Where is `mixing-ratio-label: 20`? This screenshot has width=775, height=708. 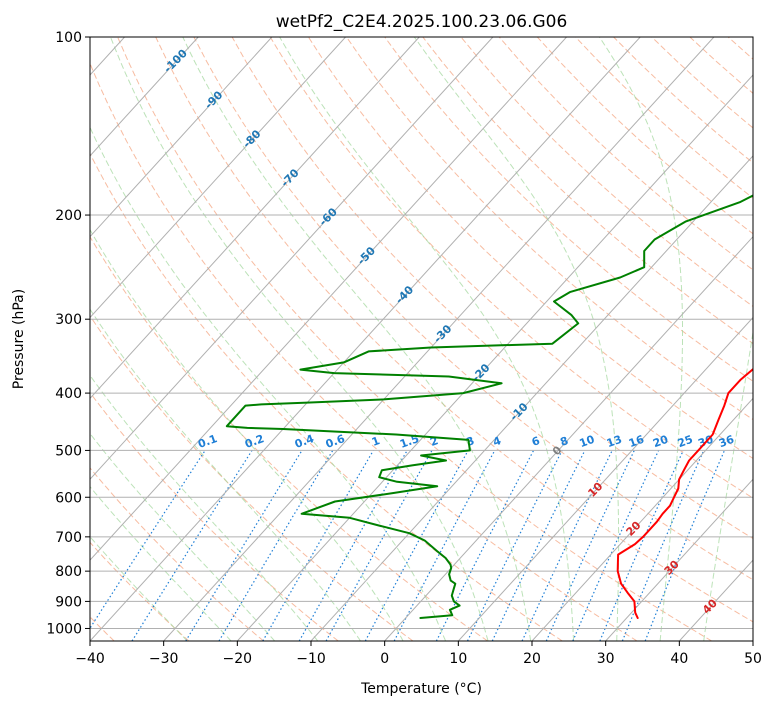
mixing-ratio-label: 20 is located at coordinates (660, 442).